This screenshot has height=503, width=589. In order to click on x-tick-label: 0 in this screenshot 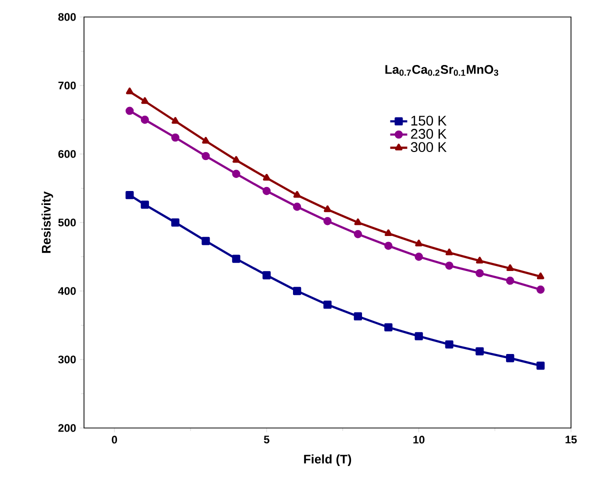, I will do `click(115, 440)`.